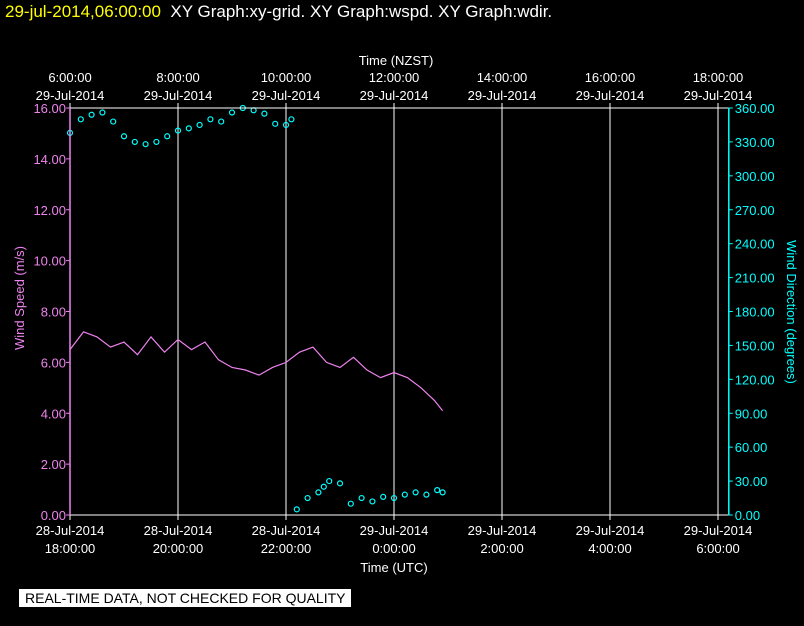 The height and width of the screenshot is (626, 804). Describe the element at coordinates (19, 298) in the screenshot. I see `left-axis-title: Wind Speed (m/s)` at that location.